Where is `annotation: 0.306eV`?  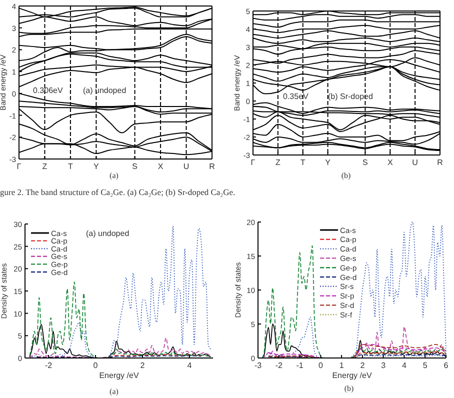
annotation: 0.306eV is located at coordinates (48, 90).